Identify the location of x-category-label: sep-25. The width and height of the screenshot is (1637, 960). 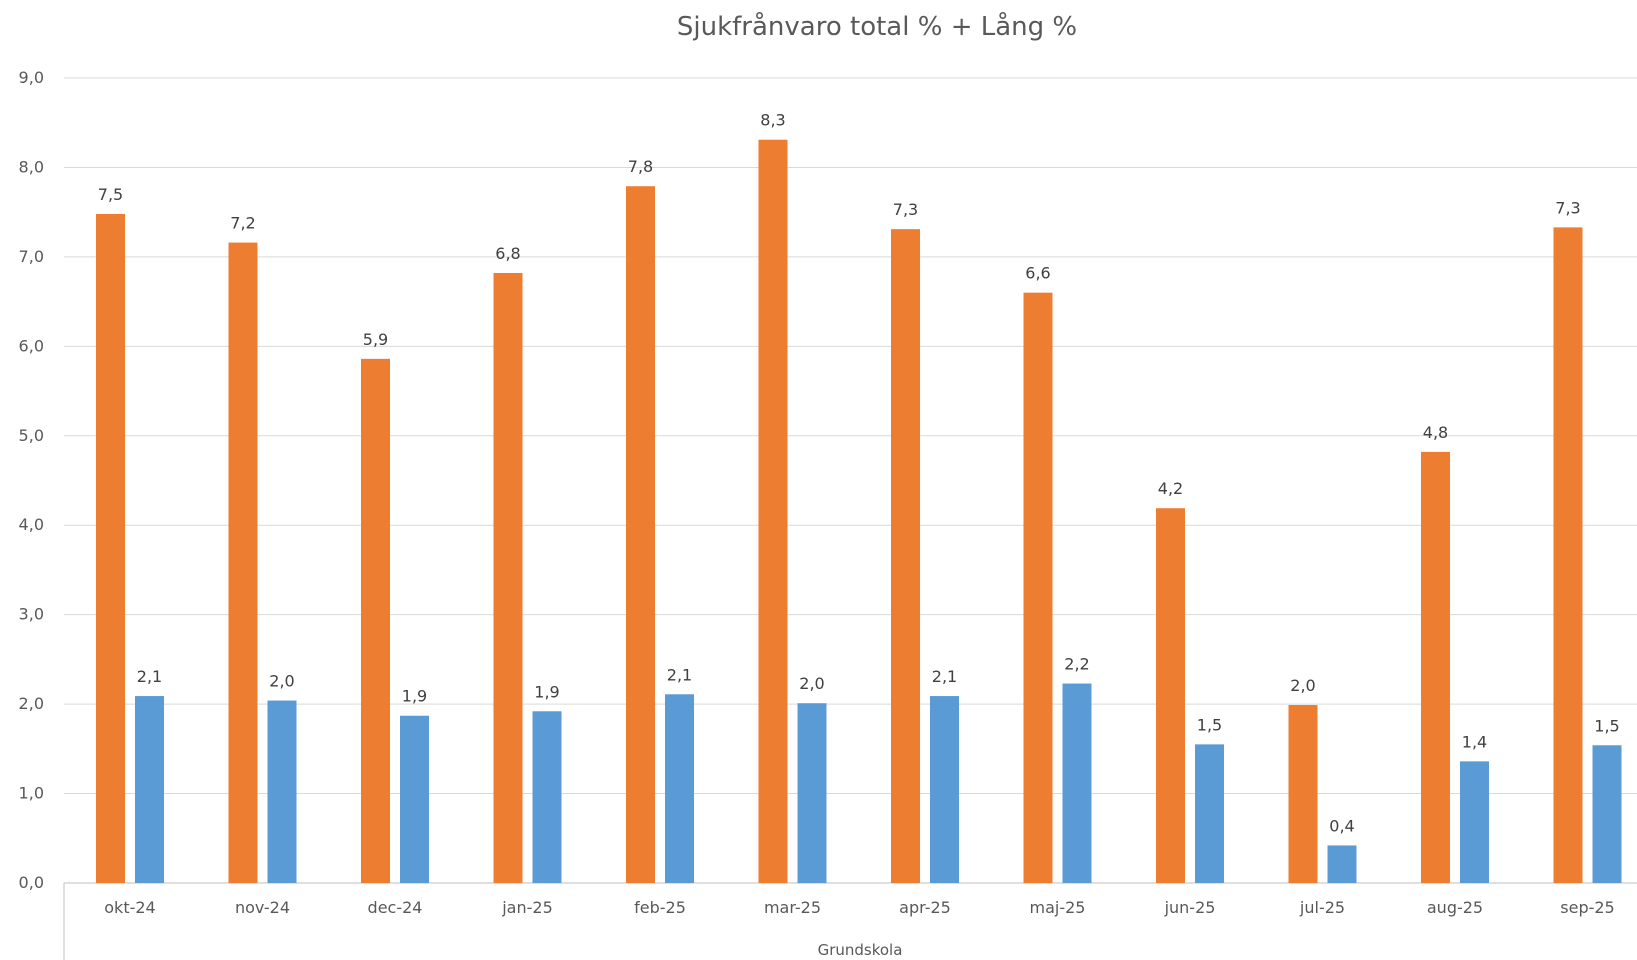
(1587, 907).